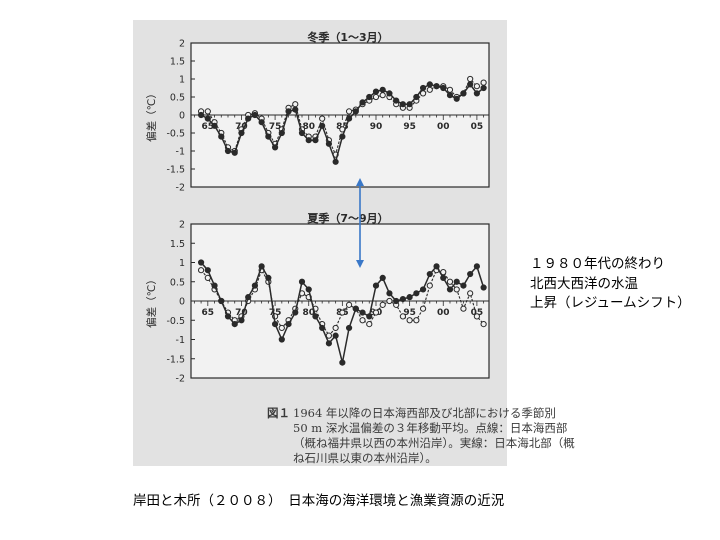 The image size is (720, 540). I want to click on panel-title: 冬季（1～3月）, so click(347, 37).